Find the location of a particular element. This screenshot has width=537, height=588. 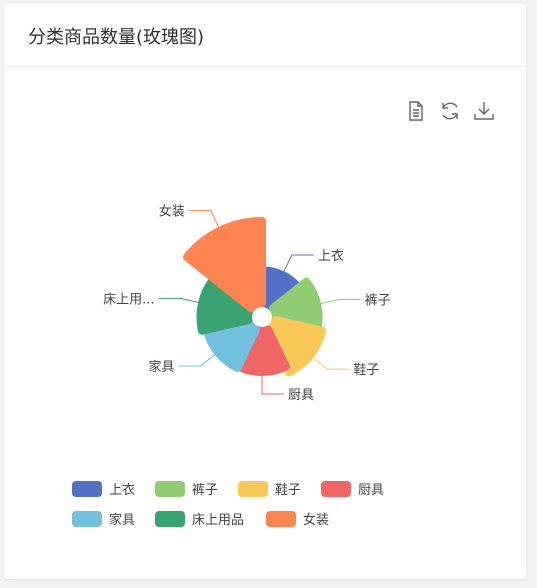

legend-label: 女装 is located at coordinates (316, 520).